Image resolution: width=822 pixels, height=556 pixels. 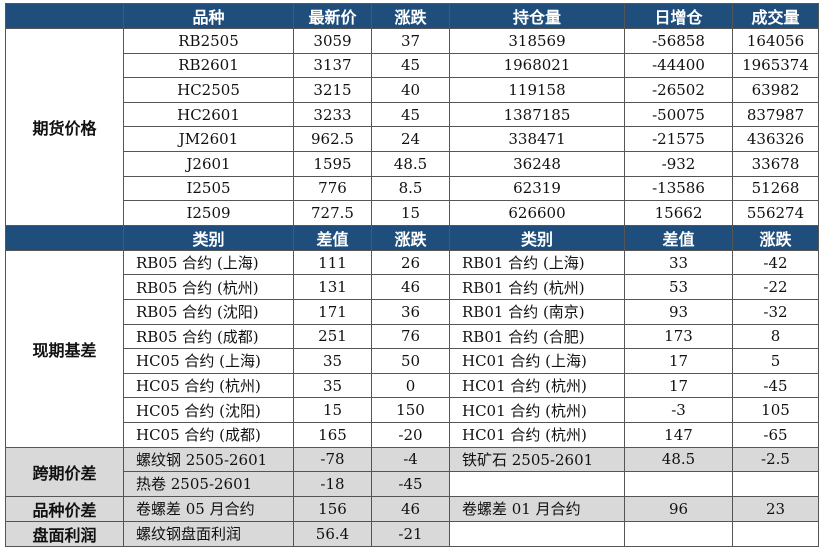 What do you see at coordinates (410, 90) in the screenshot?
I see `table-cell: 40` at bounding box center [410, 90].